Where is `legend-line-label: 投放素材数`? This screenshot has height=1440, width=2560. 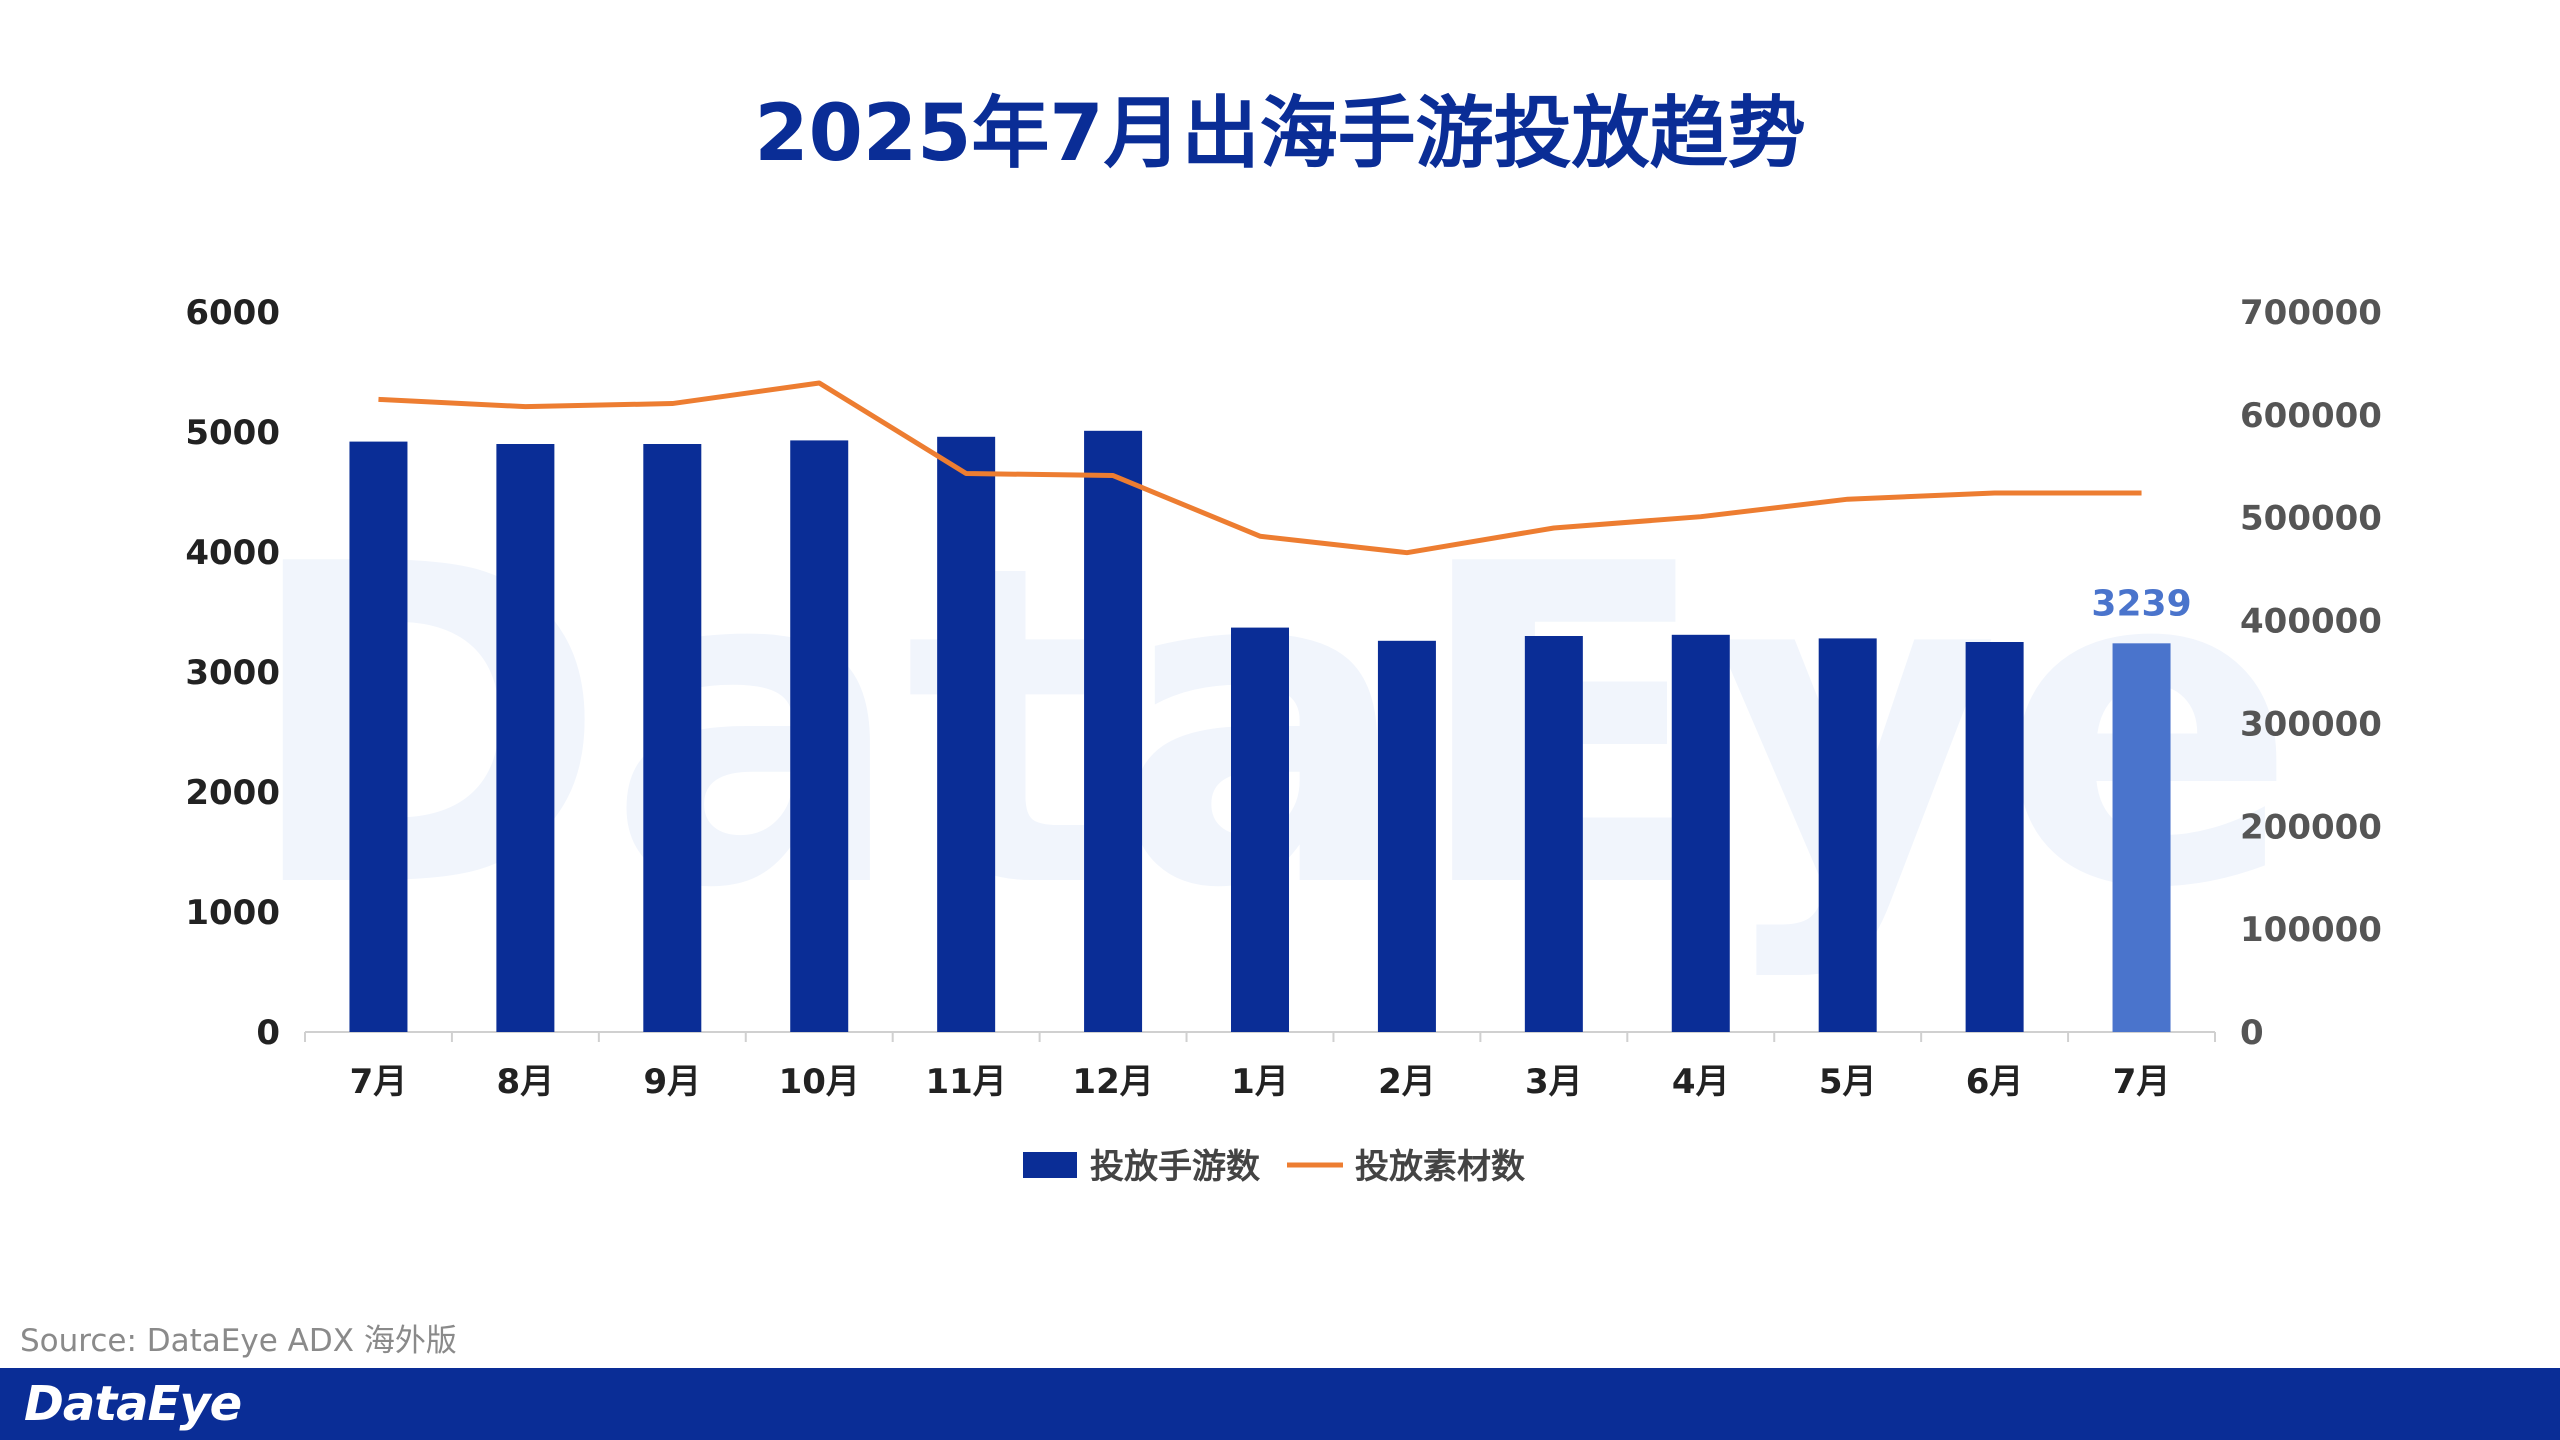 legend-line-label: 投放素材数 is located at coordinates (1440, 1167).